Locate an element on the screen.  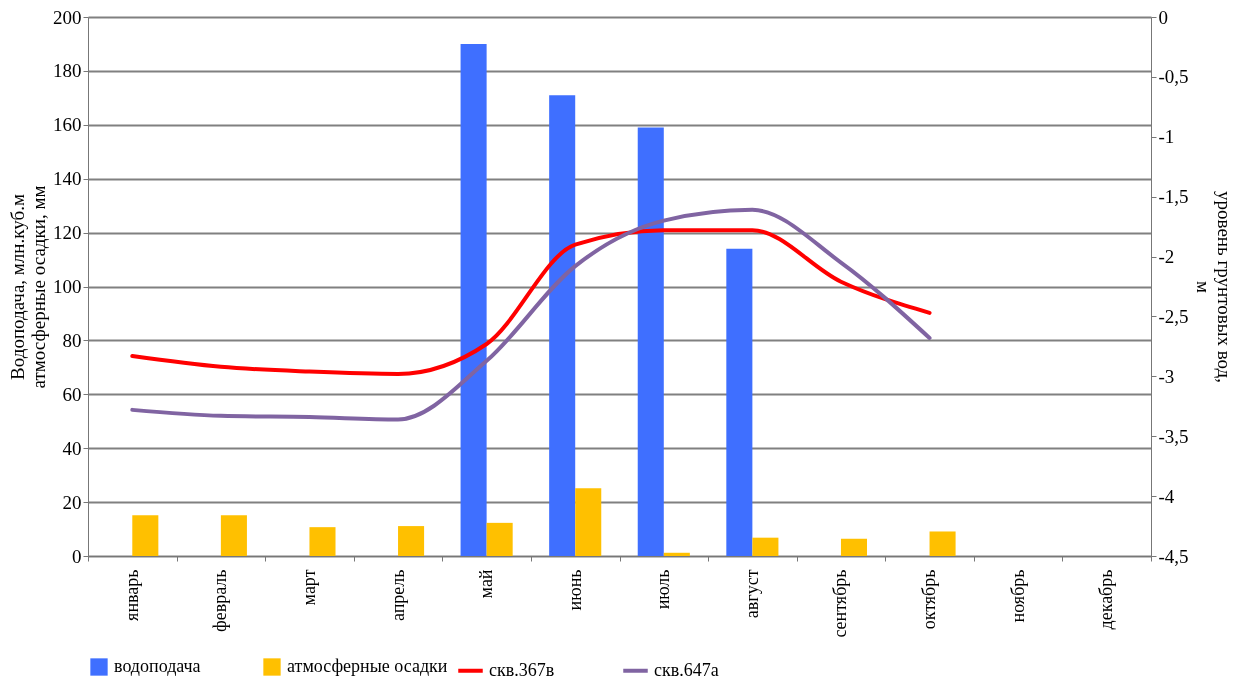
y-tick-label: 140 is located at coordinates (67, 179).